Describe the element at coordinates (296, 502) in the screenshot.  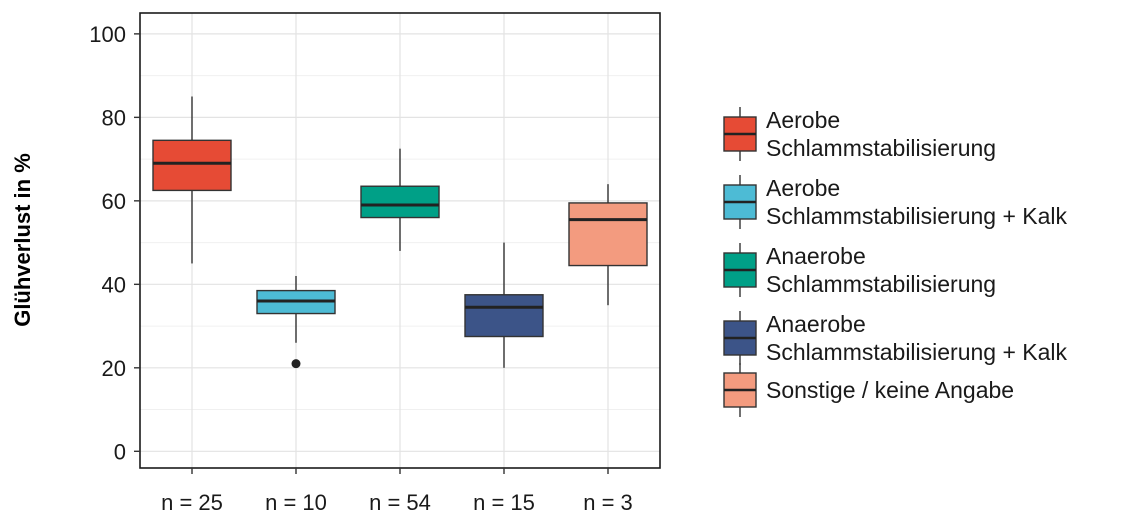
I see `x-tick-label: n = 10` at that location.